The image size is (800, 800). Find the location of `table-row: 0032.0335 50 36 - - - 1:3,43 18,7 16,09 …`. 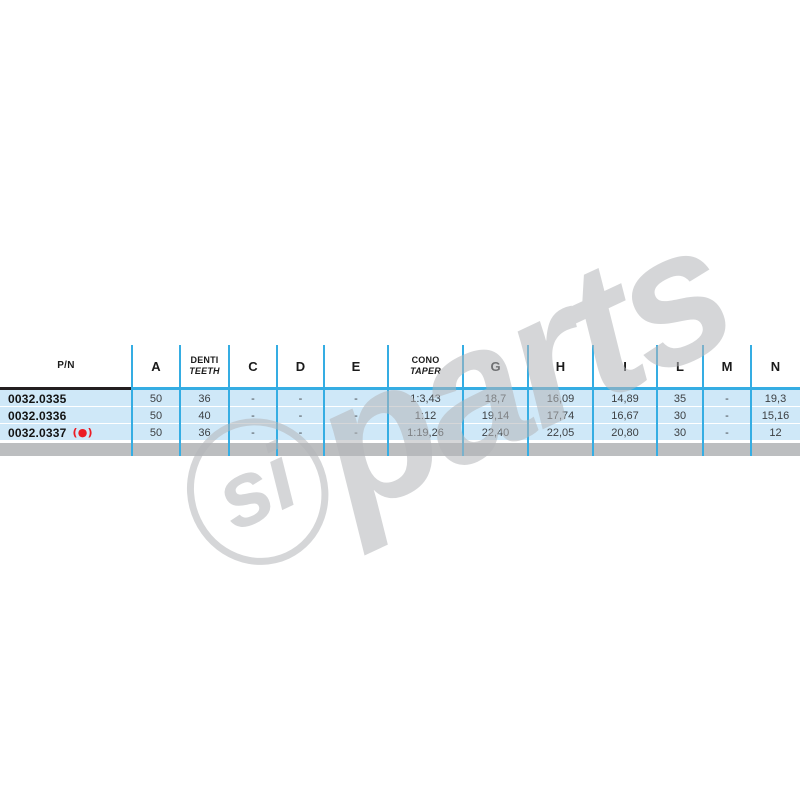

table-row: 0032.0335 50 36 - - - 1:3,43 18,7 16,09 … is located at coordinates (400, 398).